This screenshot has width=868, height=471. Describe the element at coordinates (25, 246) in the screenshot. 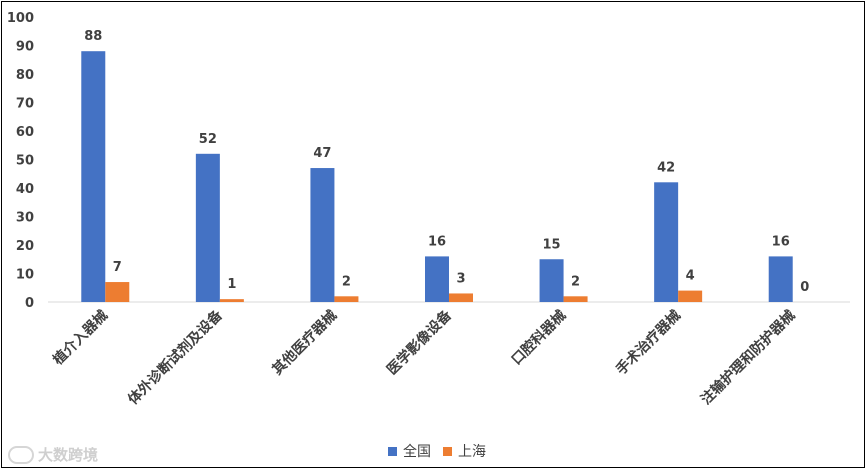

I see `y-tick-label: 20` at that location.